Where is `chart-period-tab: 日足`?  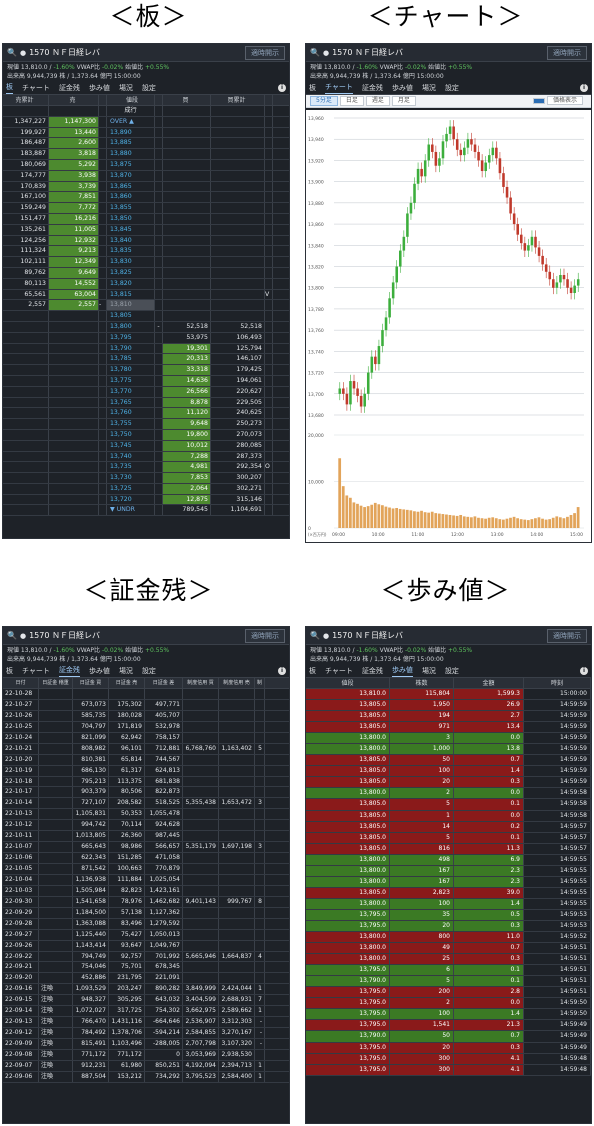
chart-period-tab: 日足 is located at coordinates (351, 101).